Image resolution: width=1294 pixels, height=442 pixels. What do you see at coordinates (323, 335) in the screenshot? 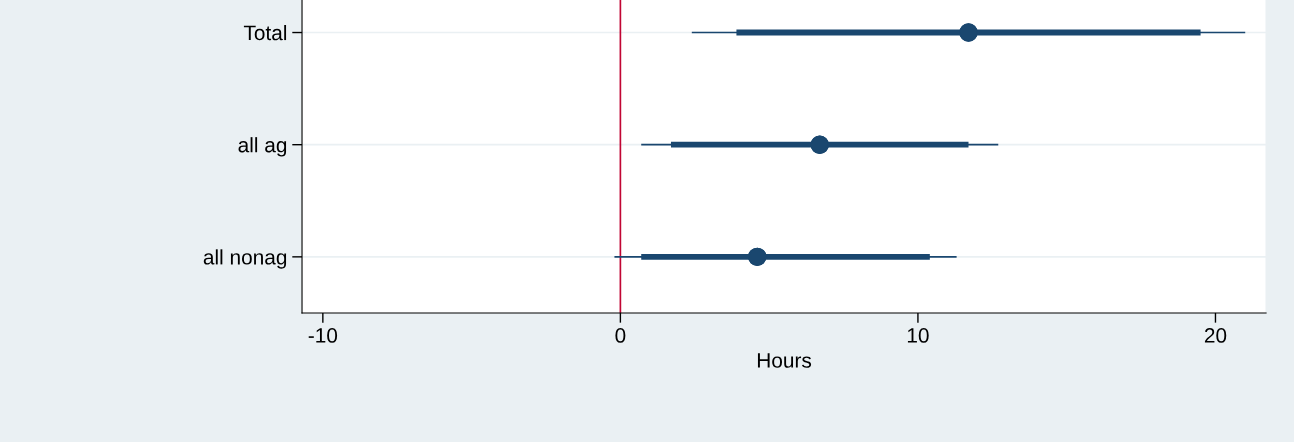
I see `x-tick-label: -10` at bounding box center [323, 335].